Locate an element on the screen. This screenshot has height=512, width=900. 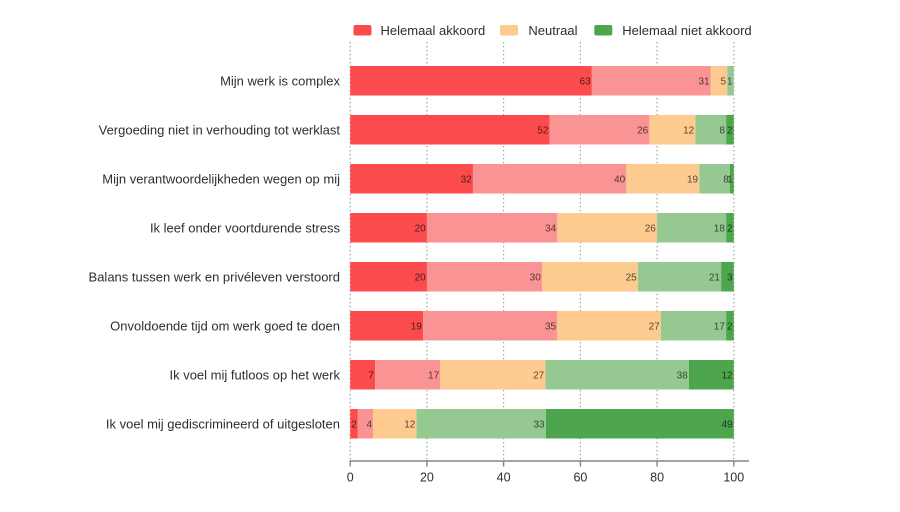
svg-text: 60 is located at coordinates (580, 478).